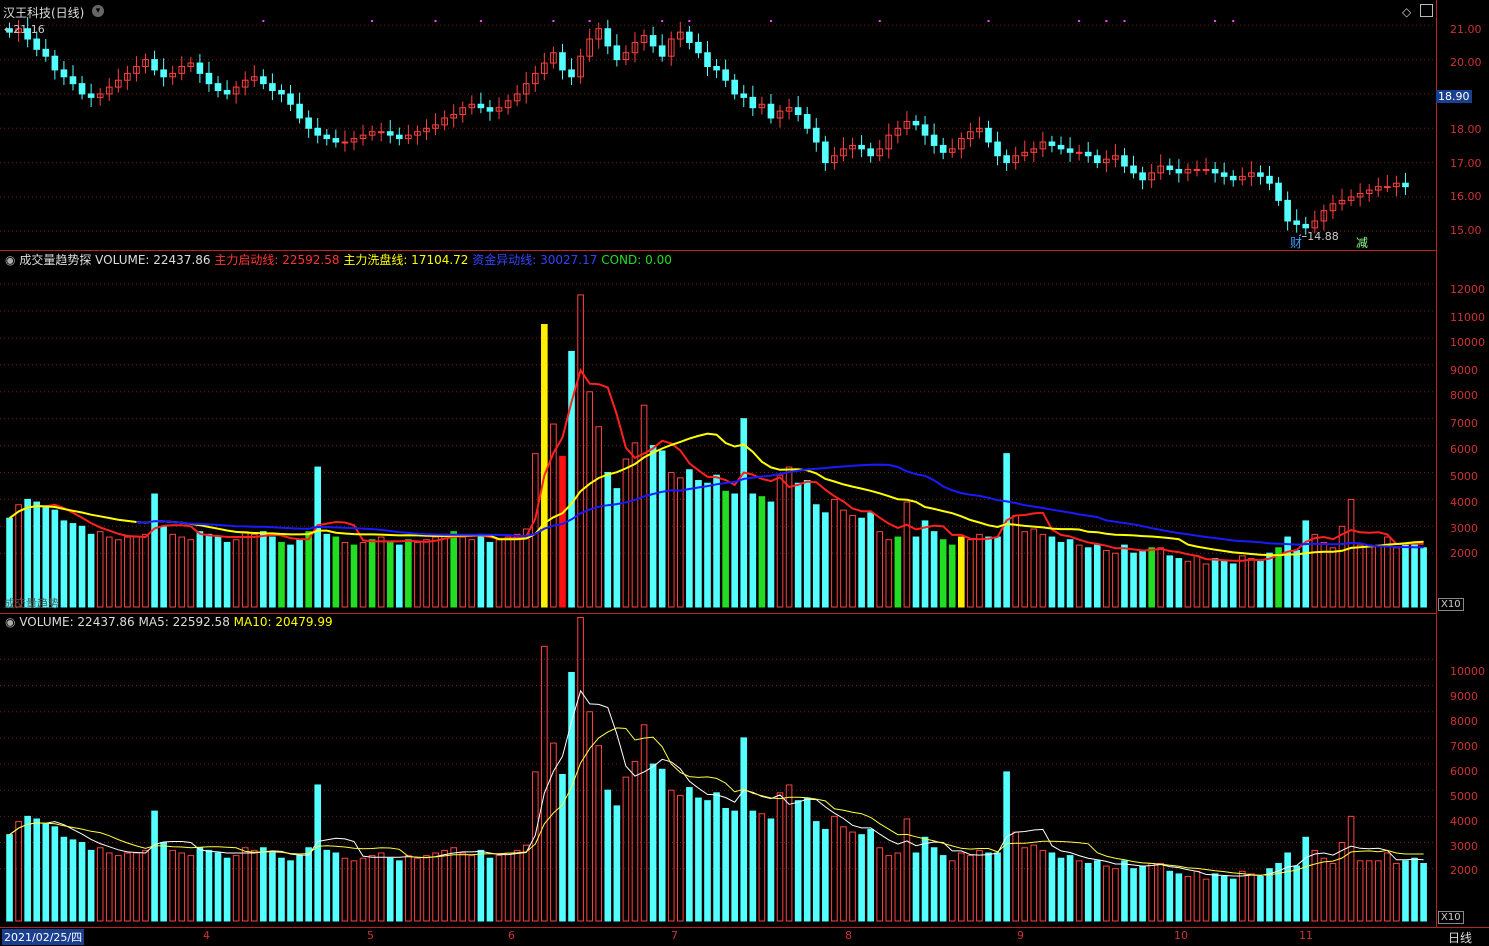  Describe the element at coordinates (1426, 10) in the screenshot. I see `maximize-icon` at that location.